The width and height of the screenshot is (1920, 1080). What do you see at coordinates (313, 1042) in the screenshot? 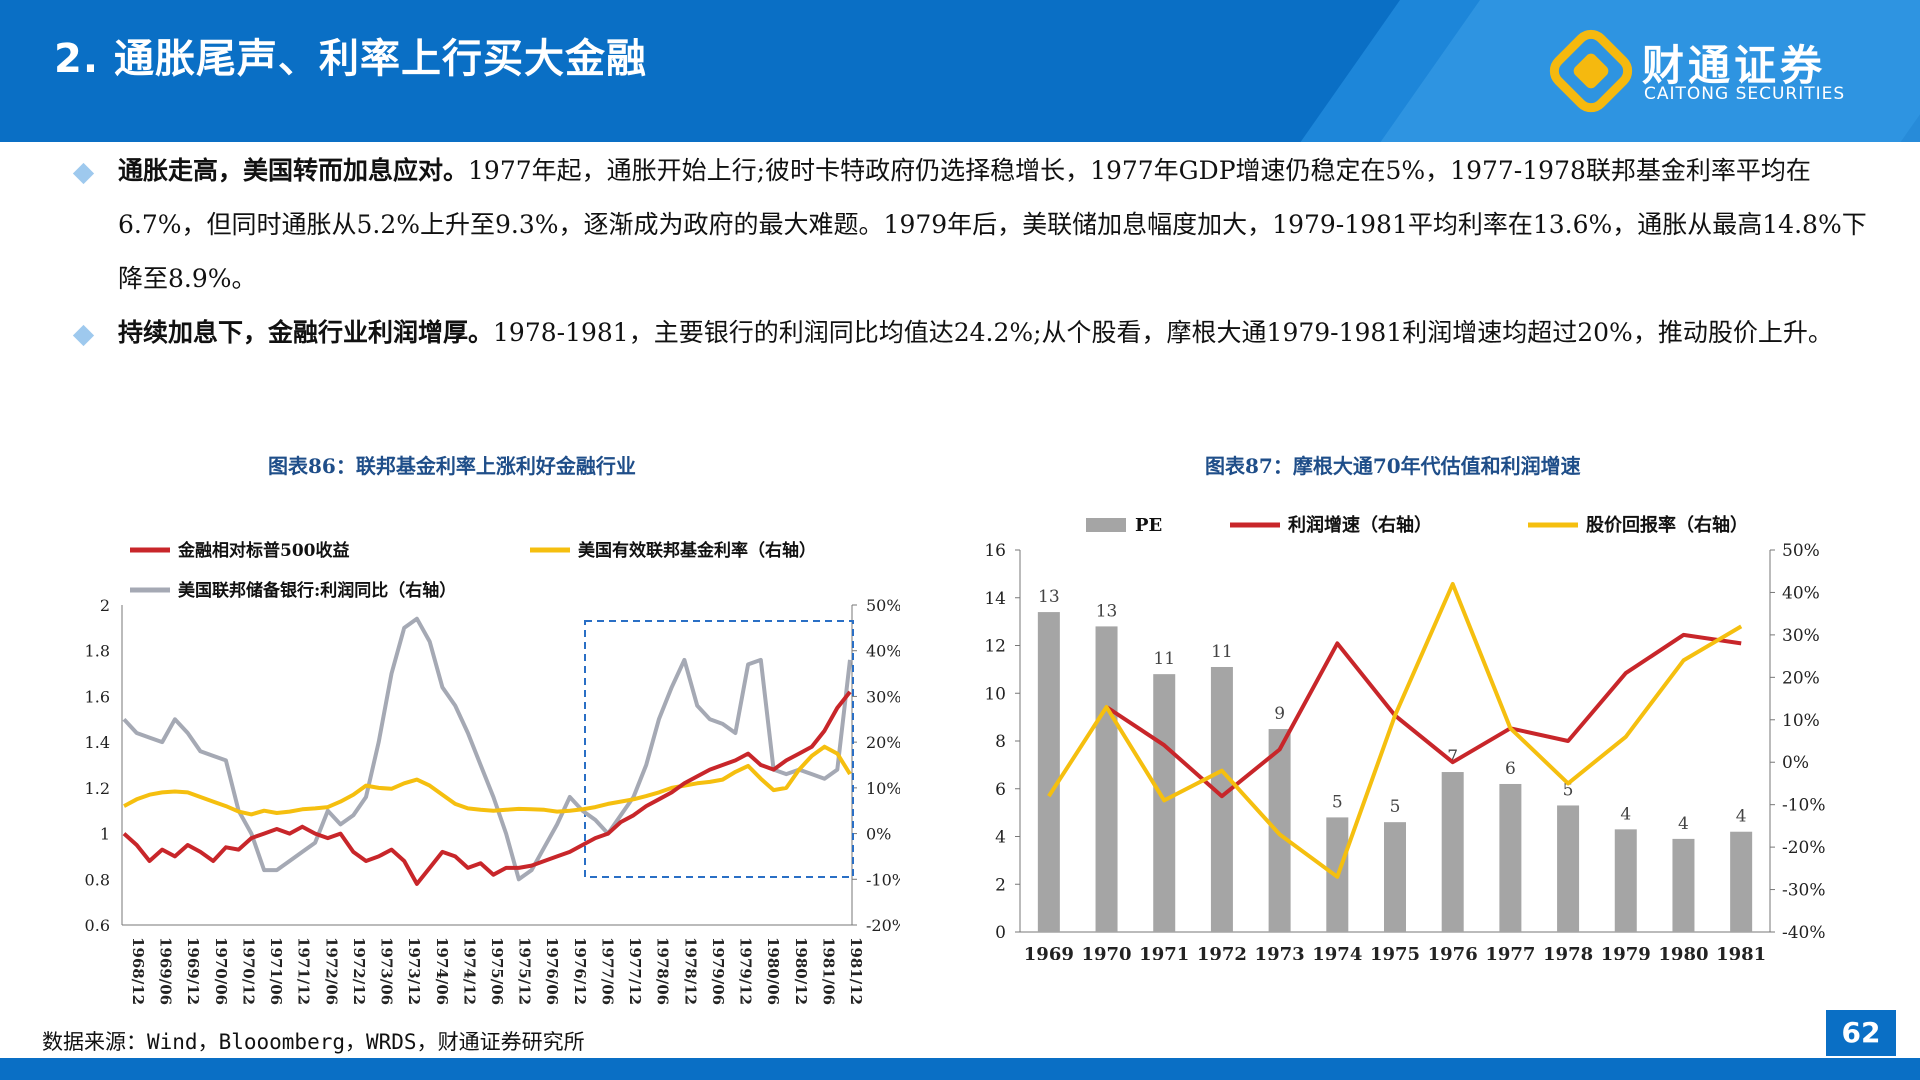
I see `data-source: 数据来源：Wind，Blooomberg，WRDS，财通证券研究所` at bounding box center [313, 1042].